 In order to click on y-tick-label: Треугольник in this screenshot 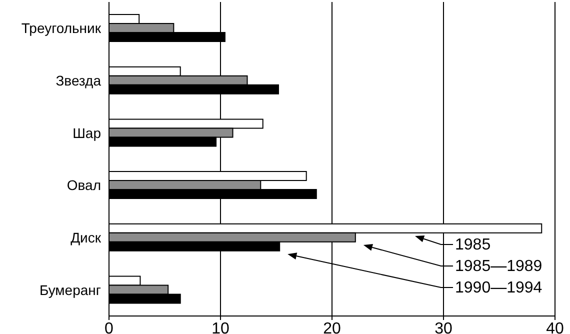, I will do `click(61, 28)`.